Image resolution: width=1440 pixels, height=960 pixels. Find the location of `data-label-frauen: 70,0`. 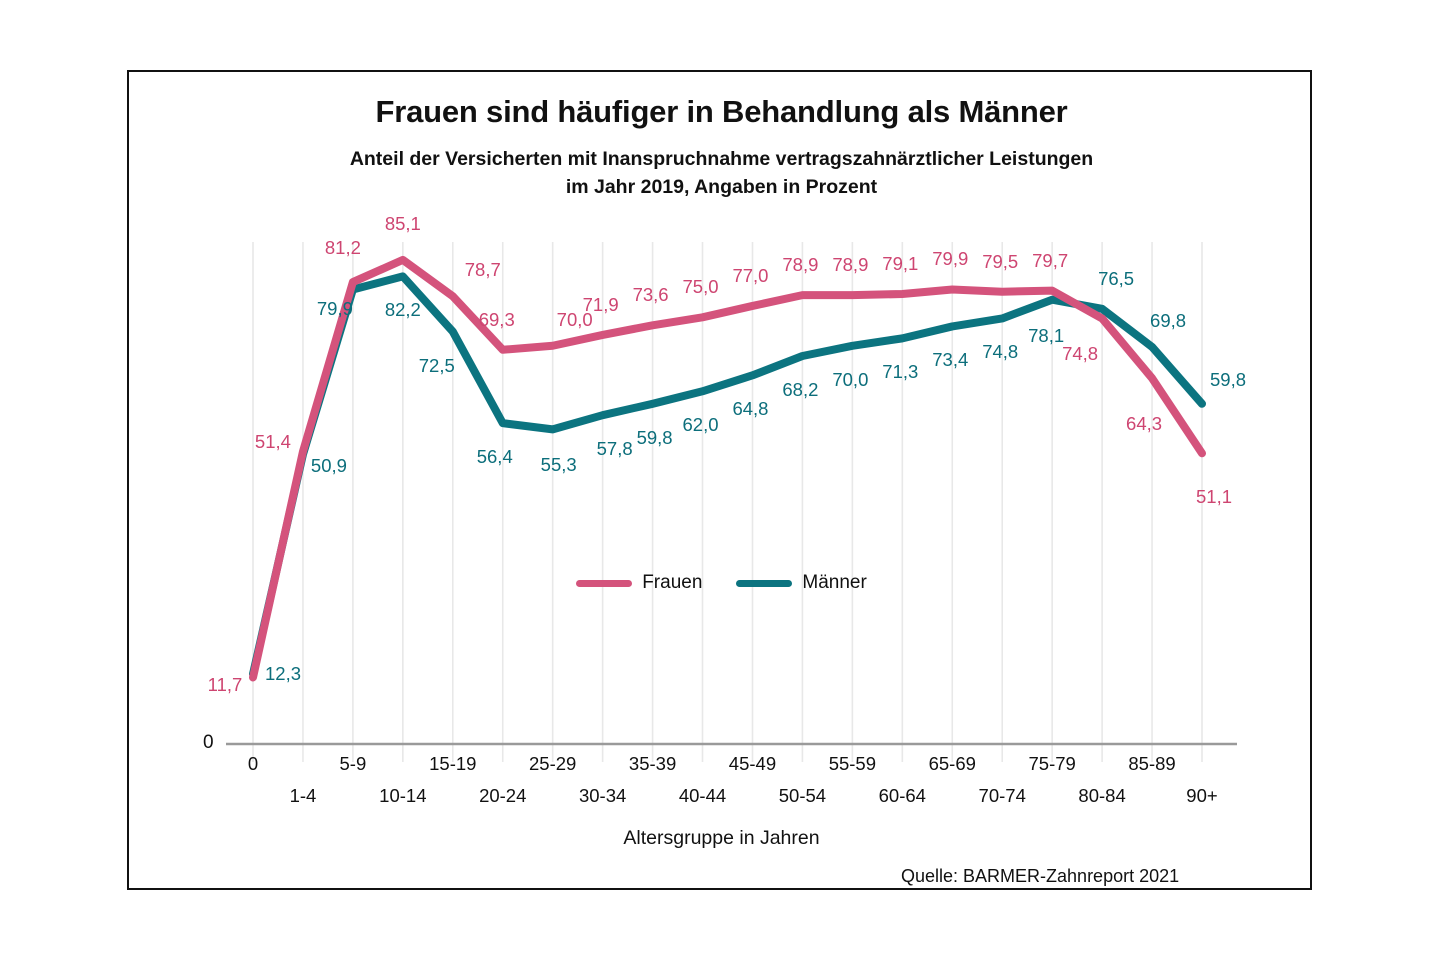

data-label-frauen: 70,0 is located at coordinates (574, 319).